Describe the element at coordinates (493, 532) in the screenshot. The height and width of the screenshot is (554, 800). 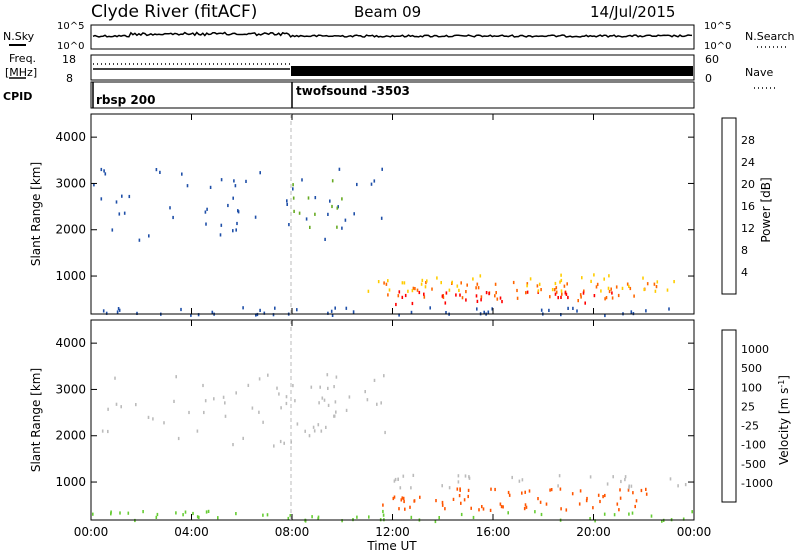
I see `x-tick-label: 16:00` at that location.